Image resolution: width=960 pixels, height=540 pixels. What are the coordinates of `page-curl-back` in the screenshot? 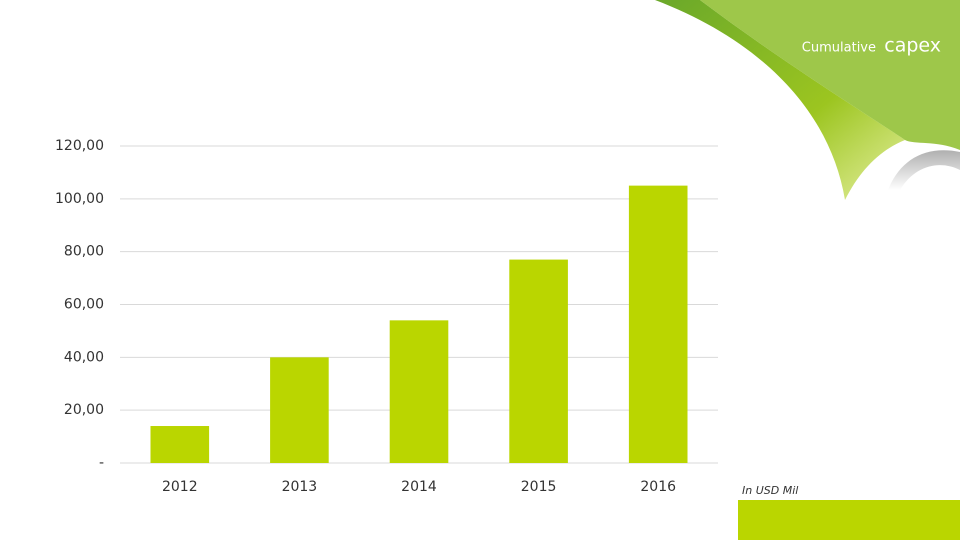 It's located at (830, 75).